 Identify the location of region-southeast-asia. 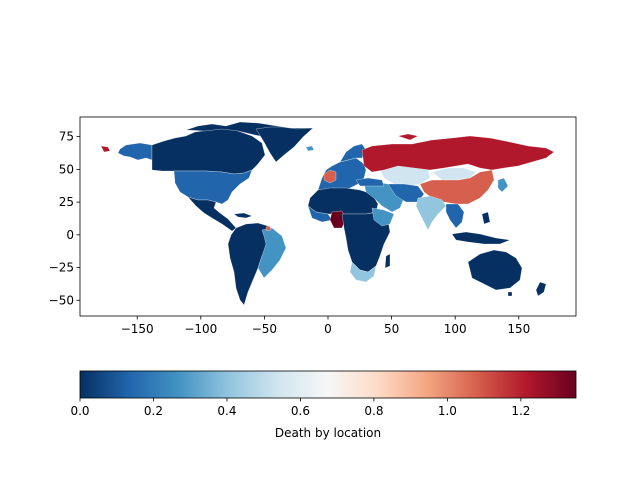
(455, 216).